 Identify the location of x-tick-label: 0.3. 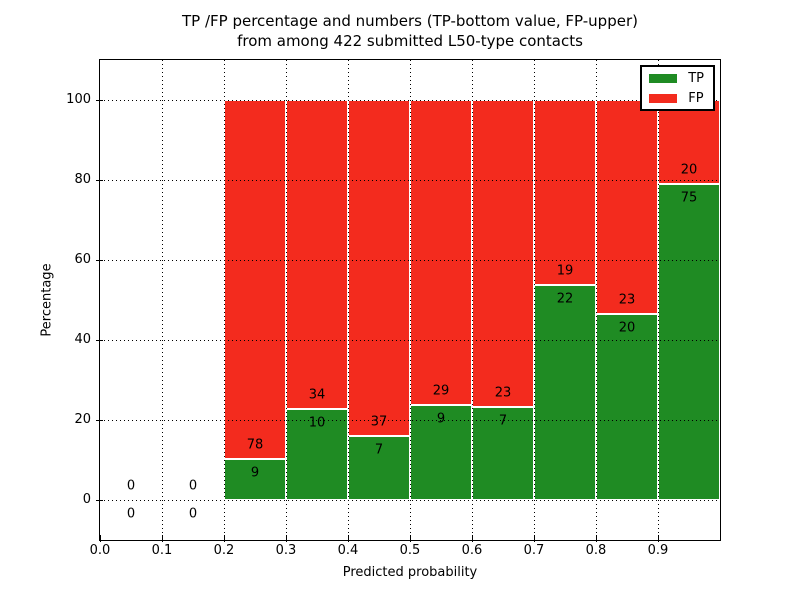
(286, 550).